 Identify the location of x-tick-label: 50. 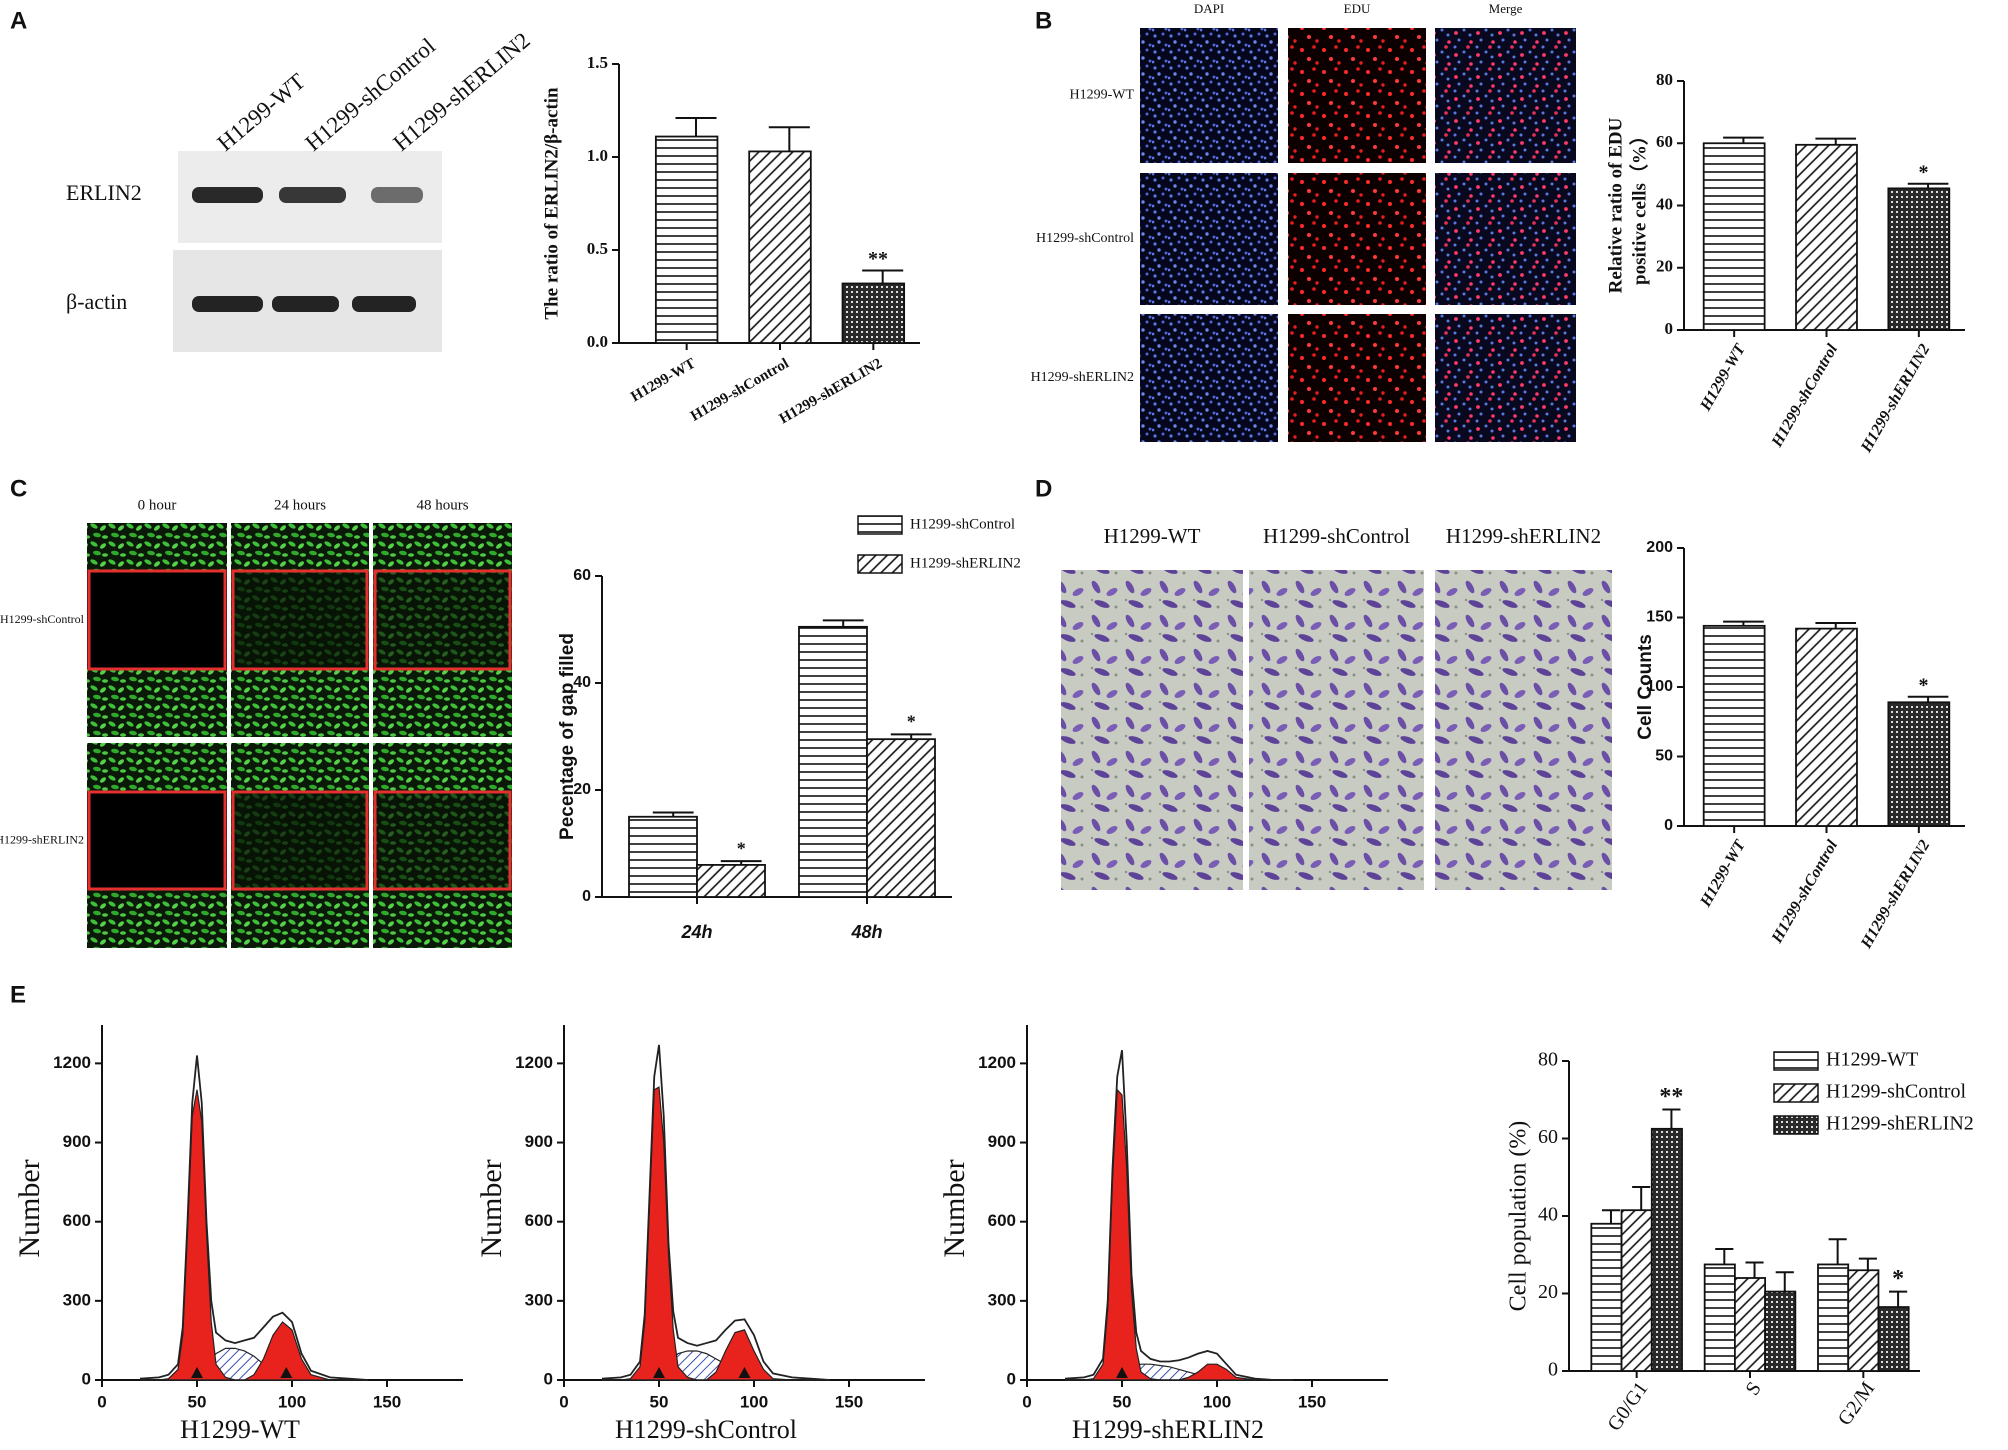
(659, 1401).